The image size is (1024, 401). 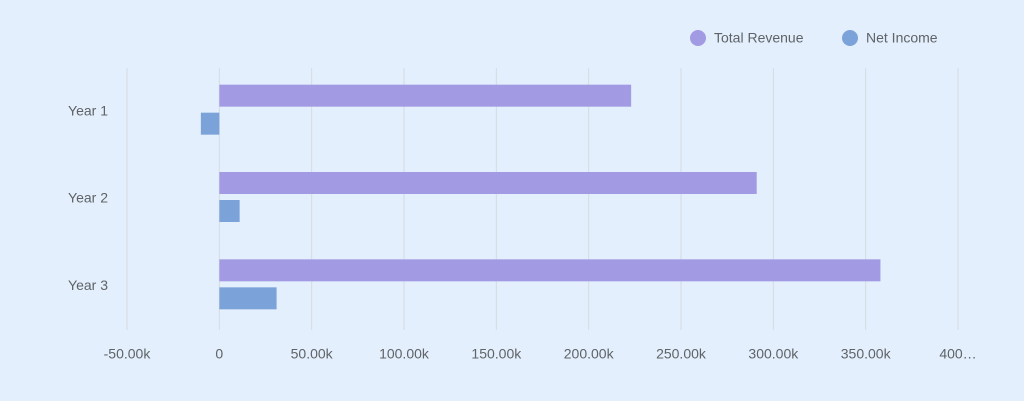 What do you see at coordinates (773, 354) in the screenshot?
I see `x-tick-label: 300.00k` at bounding box center [773, 354].